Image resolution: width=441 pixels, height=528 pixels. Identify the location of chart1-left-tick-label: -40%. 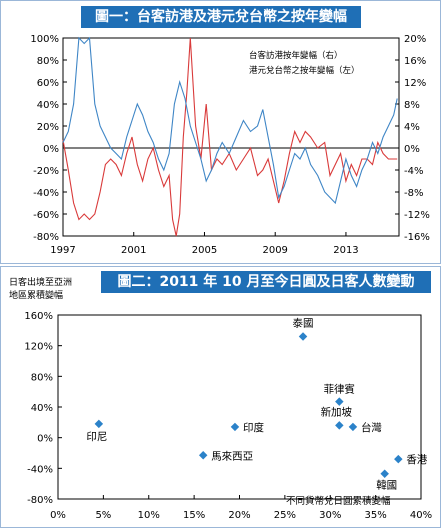
(46, 193).